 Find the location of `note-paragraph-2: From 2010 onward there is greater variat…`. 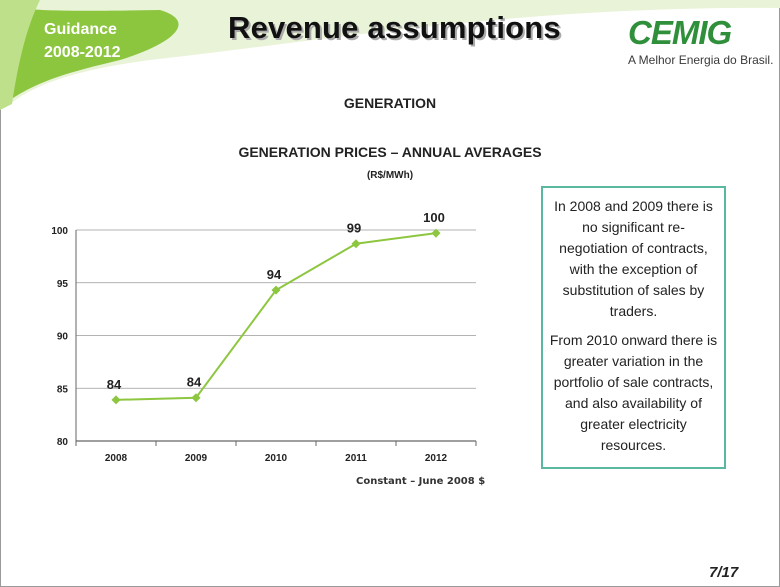

note-paragraph-2: From 2010 onward there is greater variat… is located at coordinates (633, 392).